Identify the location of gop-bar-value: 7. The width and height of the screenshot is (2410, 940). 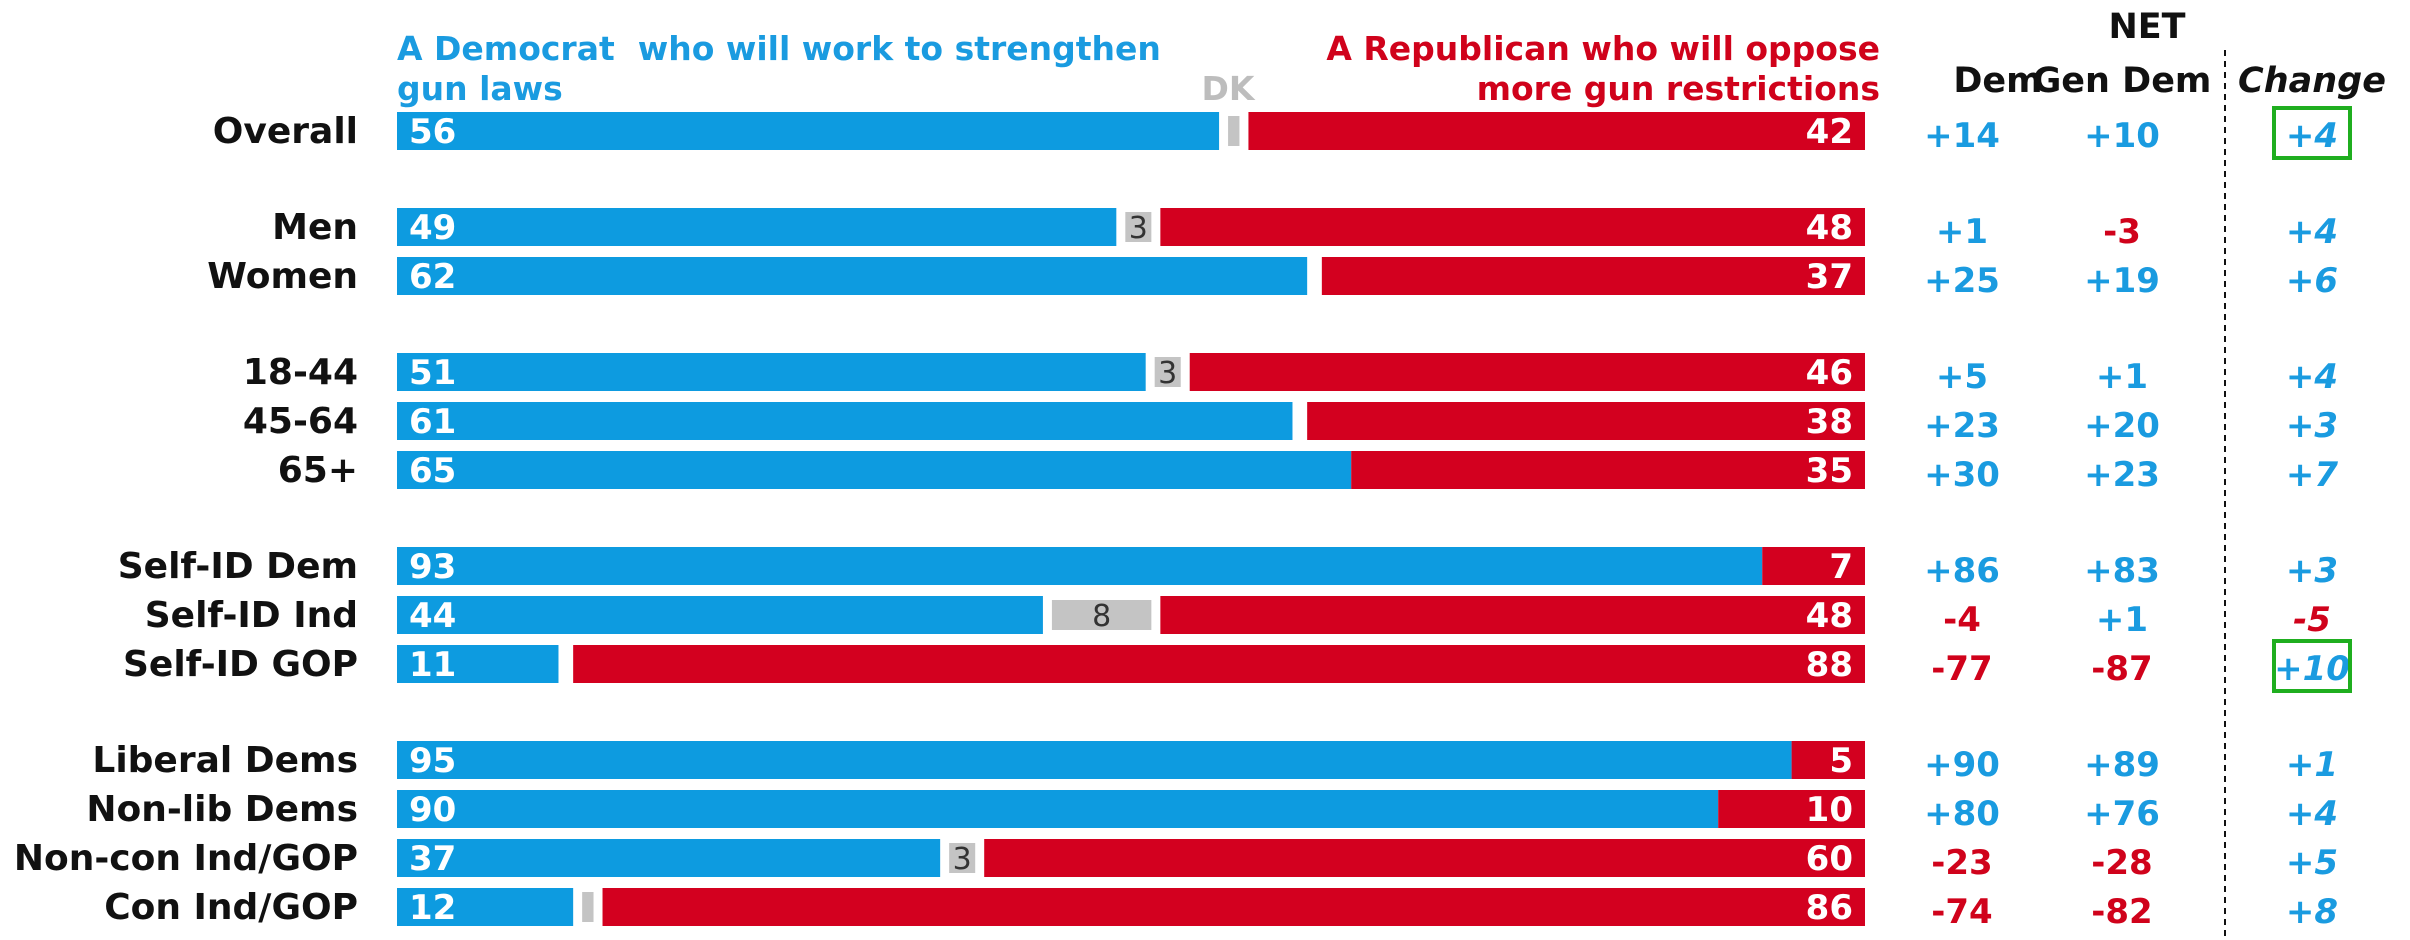
(1841, 567).